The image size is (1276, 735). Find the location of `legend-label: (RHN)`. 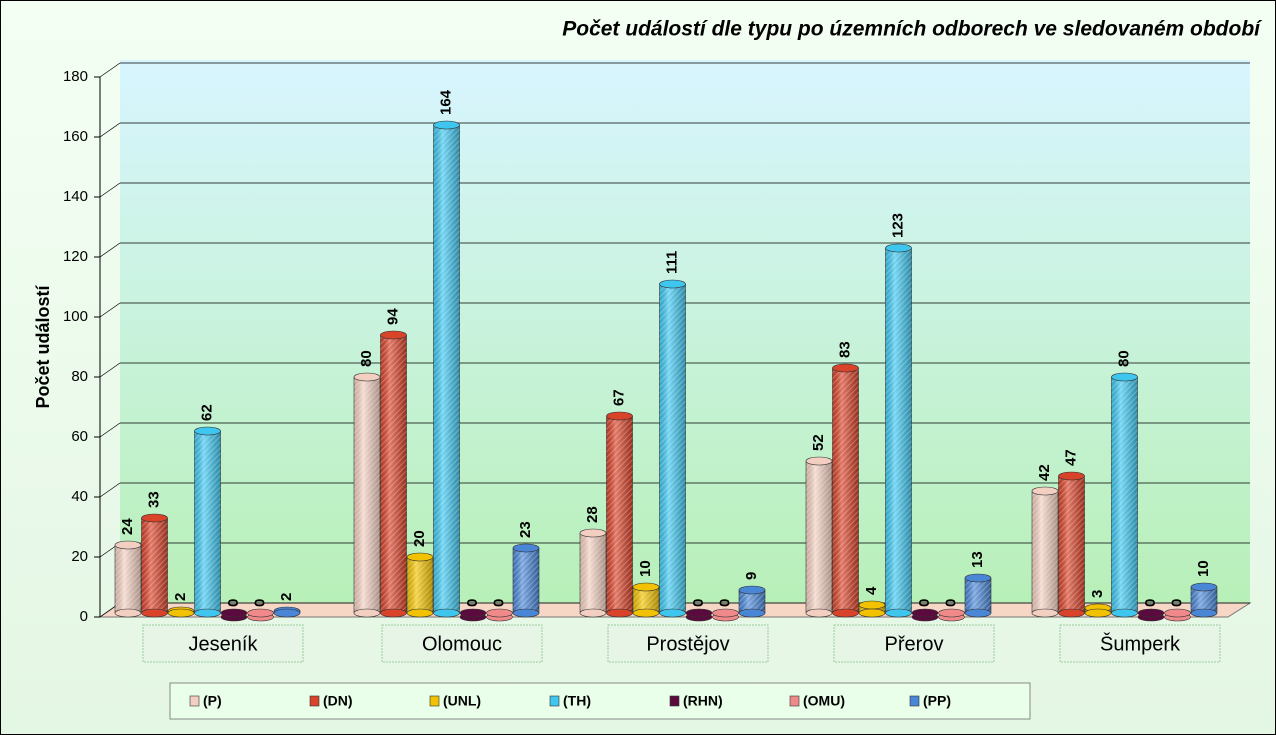

legend-label: (RHN) is located at coordinates (703, 701).